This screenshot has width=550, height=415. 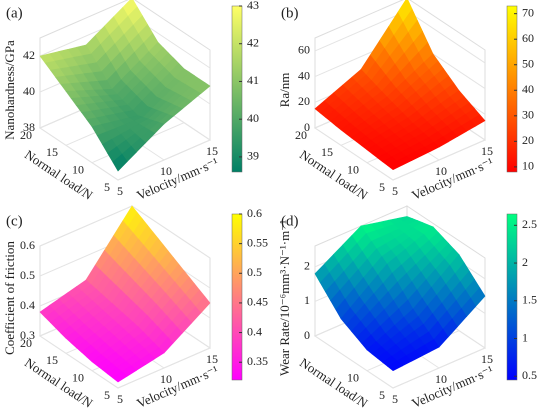 I want to click on panel-label: (c), so click(x=14, y=221).